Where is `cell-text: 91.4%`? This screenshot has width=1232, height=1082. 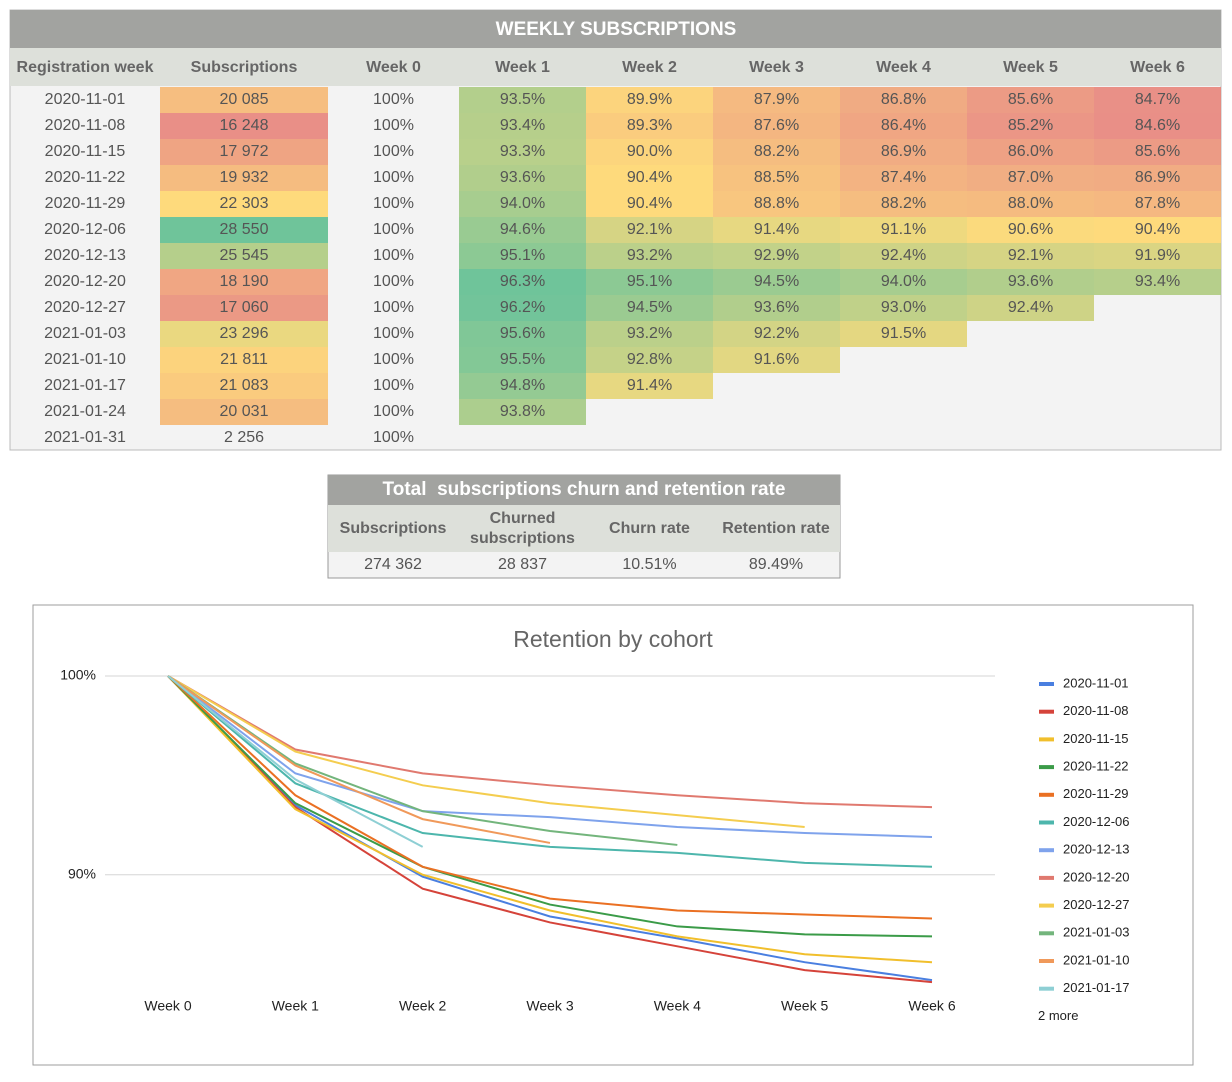 cell-text: 91.4% is located at coordinates (649, 385).